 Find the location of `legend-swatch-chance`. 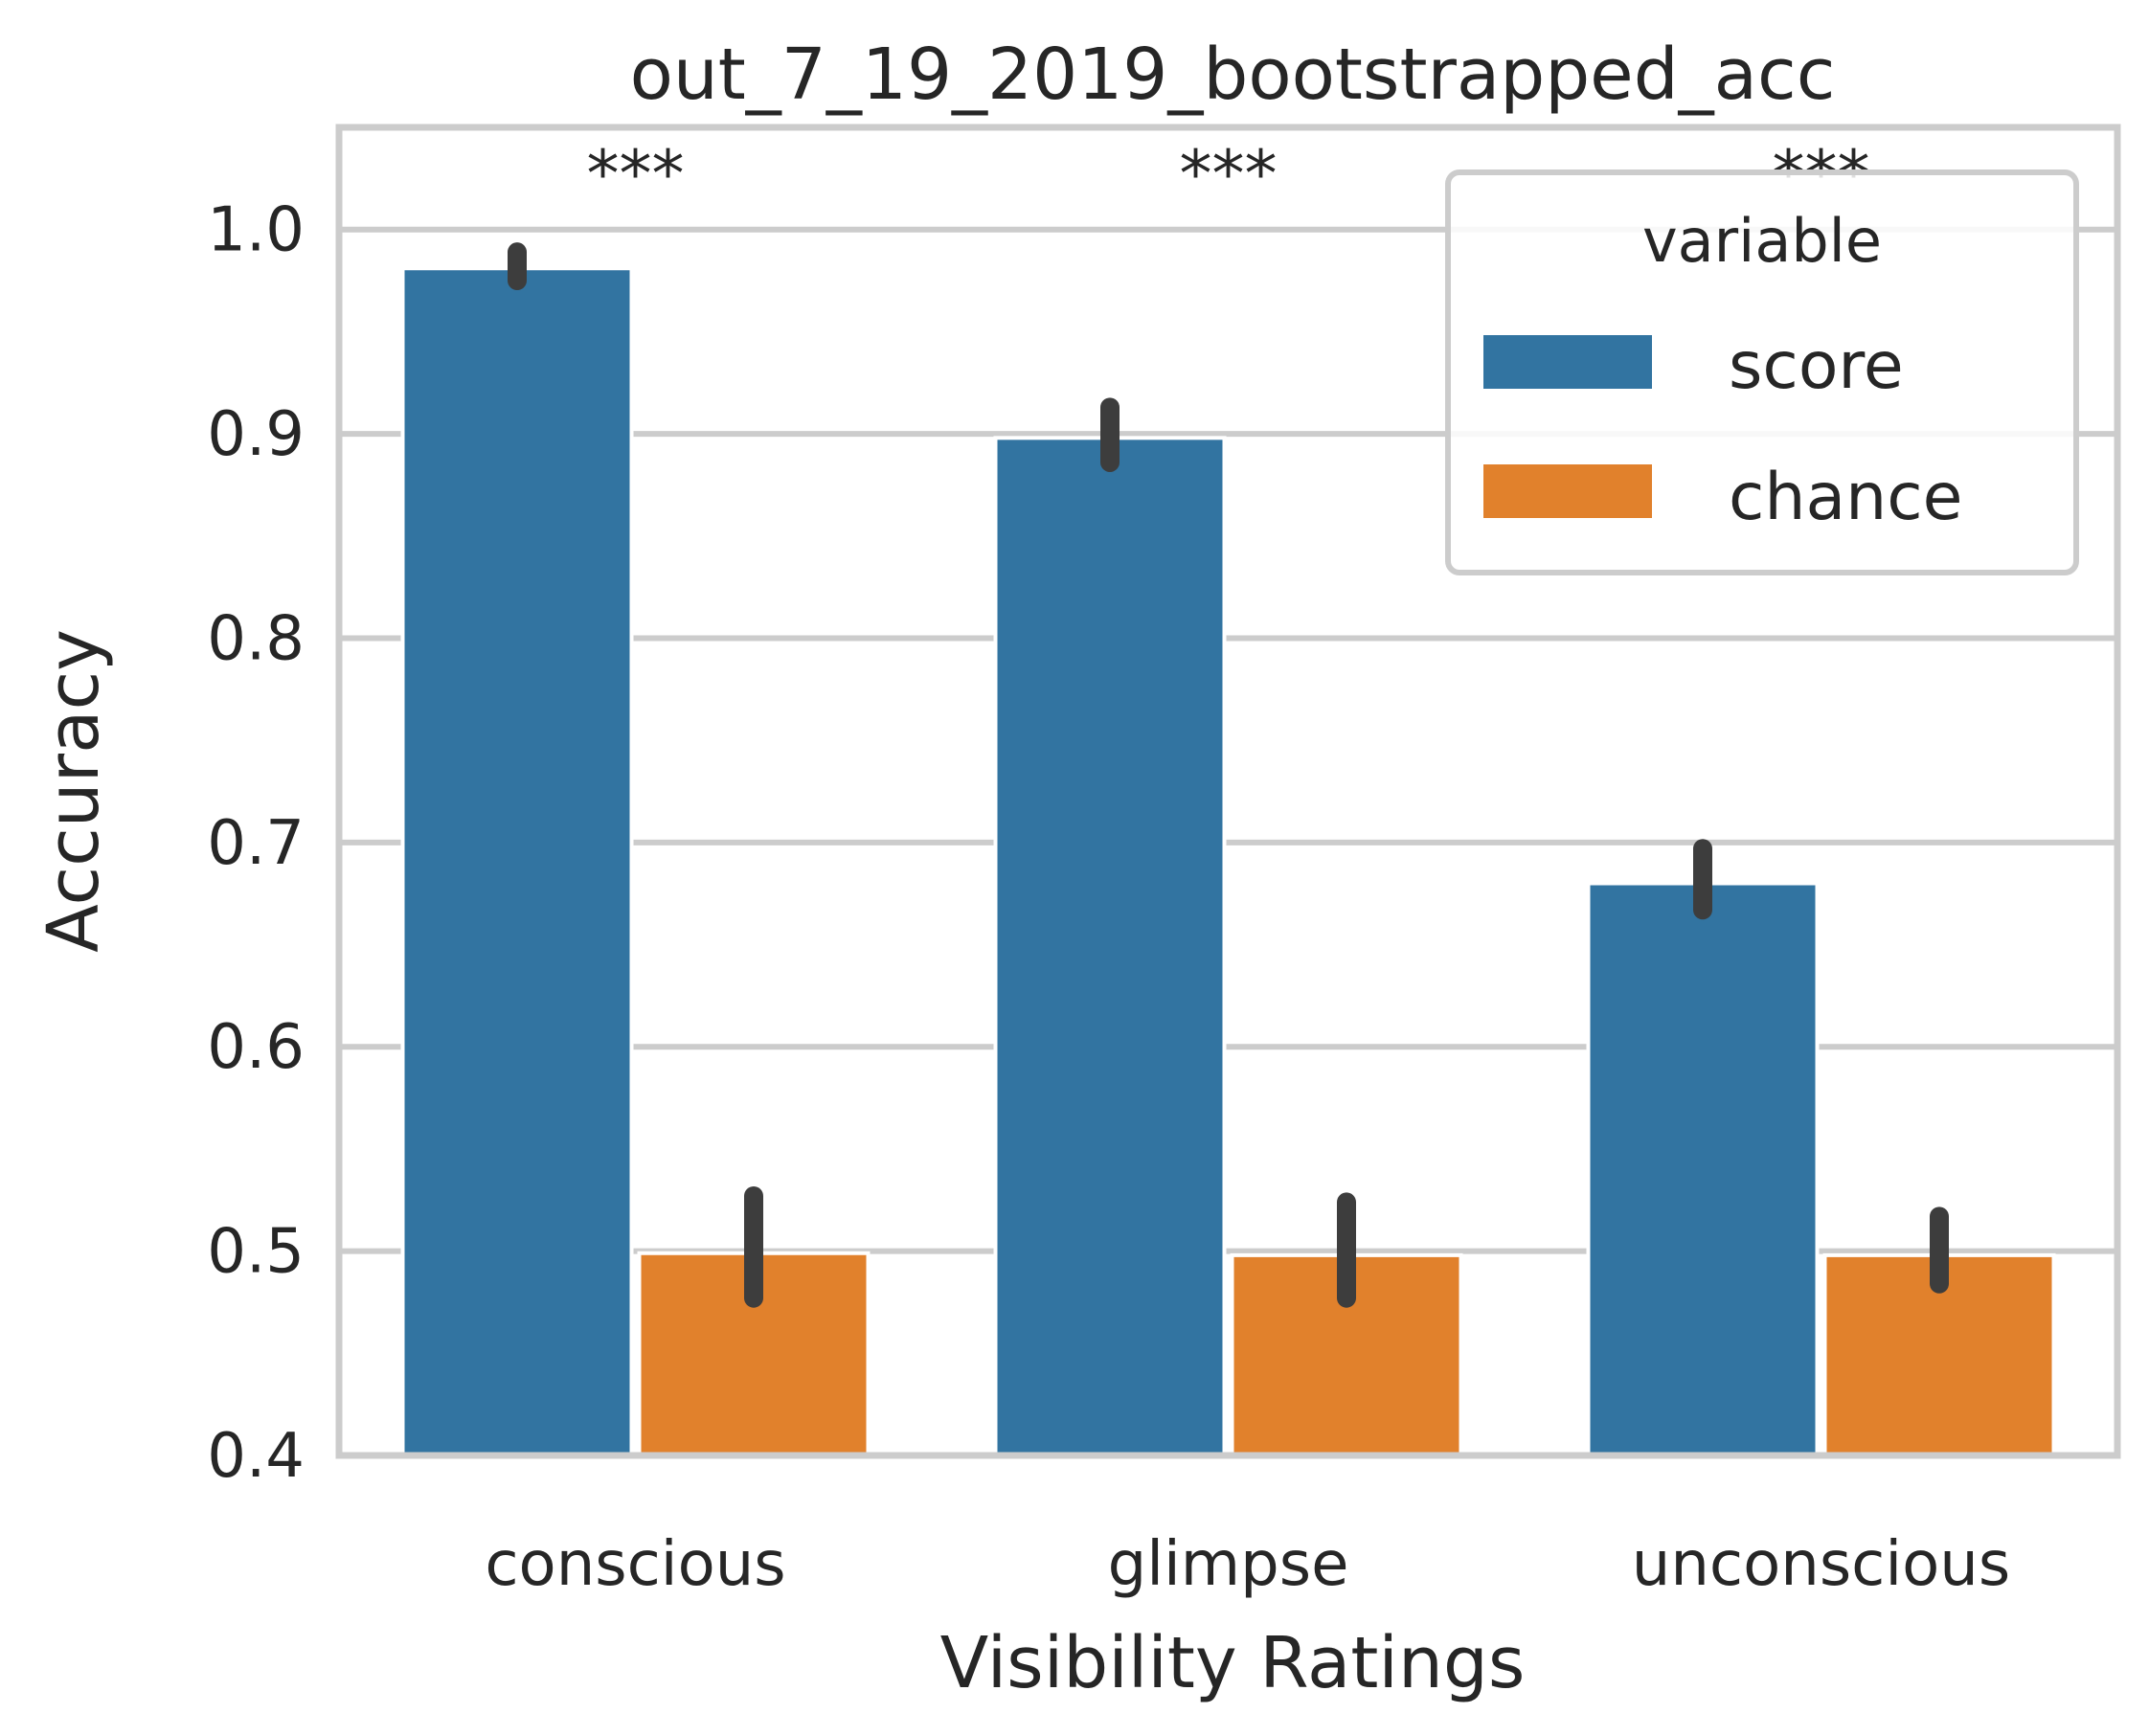

legend-swatch-chance is located at coordinates (1567, 491).